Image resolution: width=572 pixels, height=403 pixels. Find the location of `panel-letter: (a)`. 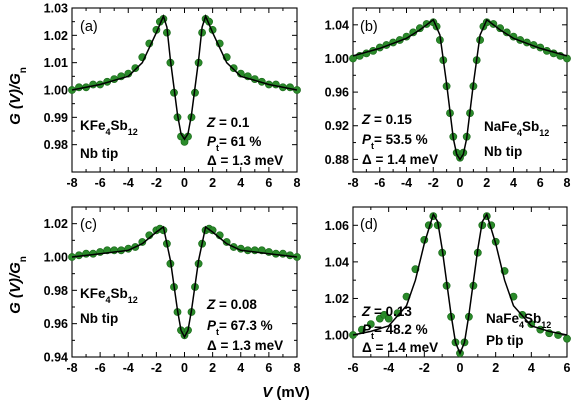

panel-letter: (a) is located at coordinates (89, 27).